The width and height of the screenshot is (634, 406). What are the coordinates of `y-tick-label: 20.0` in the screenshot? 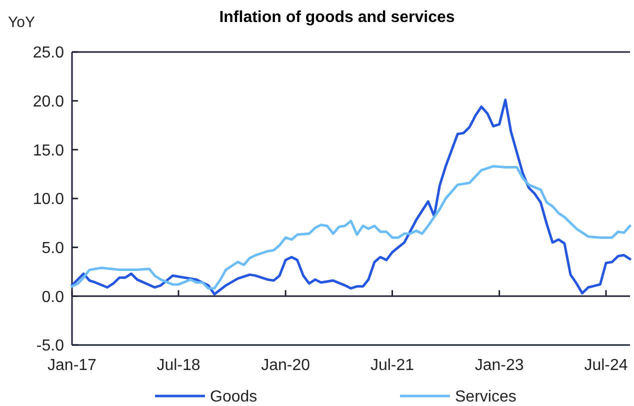 It's located at (48, 101).